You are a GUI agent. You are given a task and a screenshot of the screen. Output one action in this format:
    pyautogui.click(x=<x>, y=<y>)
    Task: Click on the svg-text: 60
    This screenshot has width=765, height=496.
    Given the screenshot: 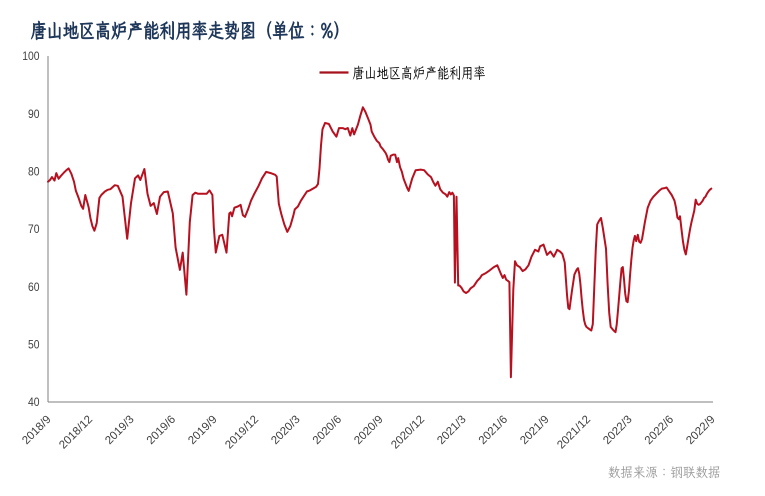 What is the action you would take?
    pyautogui.click(x=34, y=287)
    